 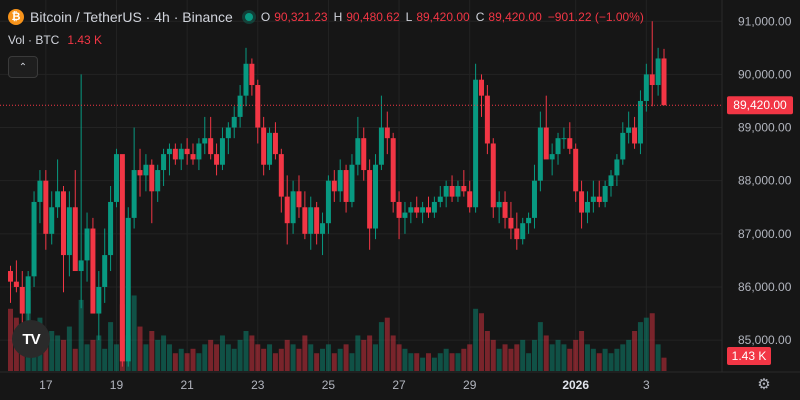 What do you see at coordinates (23, 67) in the screenshot?
I see `collapse-legend-button: ⌃` at bounding box center [23, 67].